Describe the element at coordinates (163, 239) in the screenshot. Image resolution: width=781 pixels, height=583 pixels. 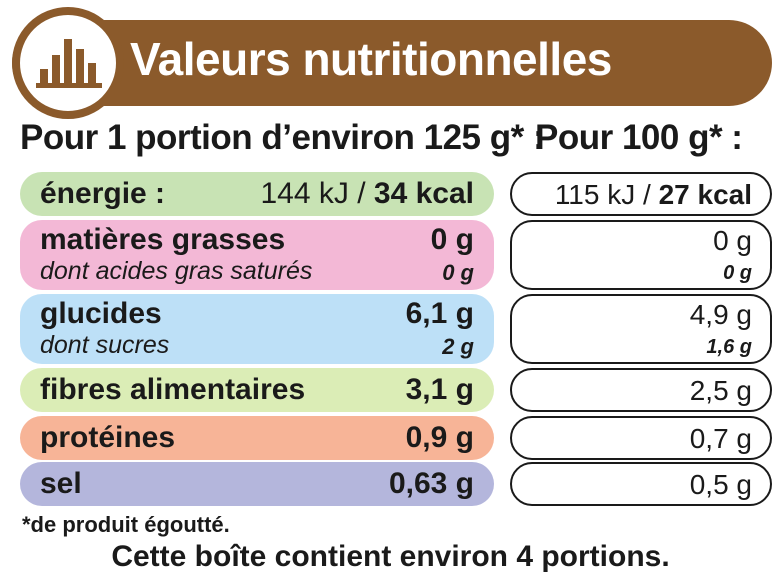
I see `label-matieres-grasses: matières grasses` at that location.